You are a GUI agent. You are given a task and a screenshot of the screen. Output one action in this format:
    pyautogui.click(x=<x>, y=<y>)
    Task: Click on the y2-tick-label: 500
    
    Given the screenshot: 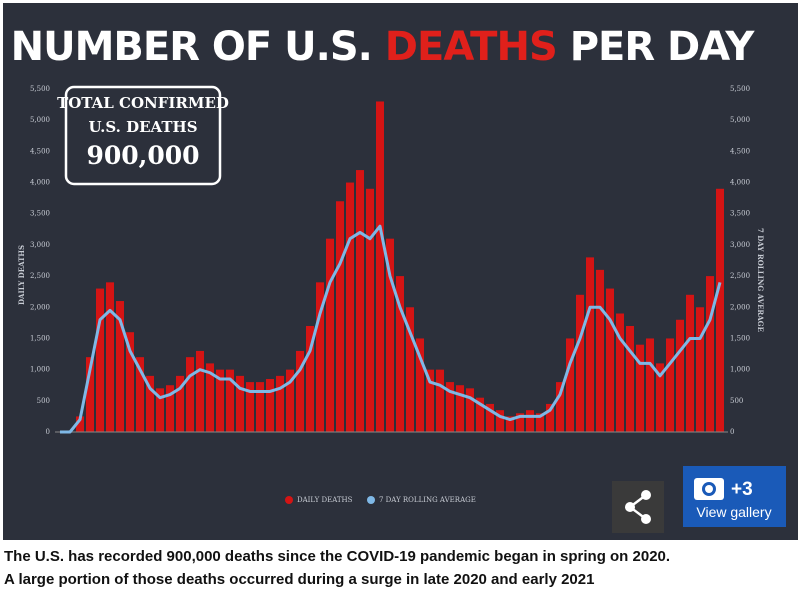 What is the action you would take?
    pyautogui.click(x=736, y=401)
    